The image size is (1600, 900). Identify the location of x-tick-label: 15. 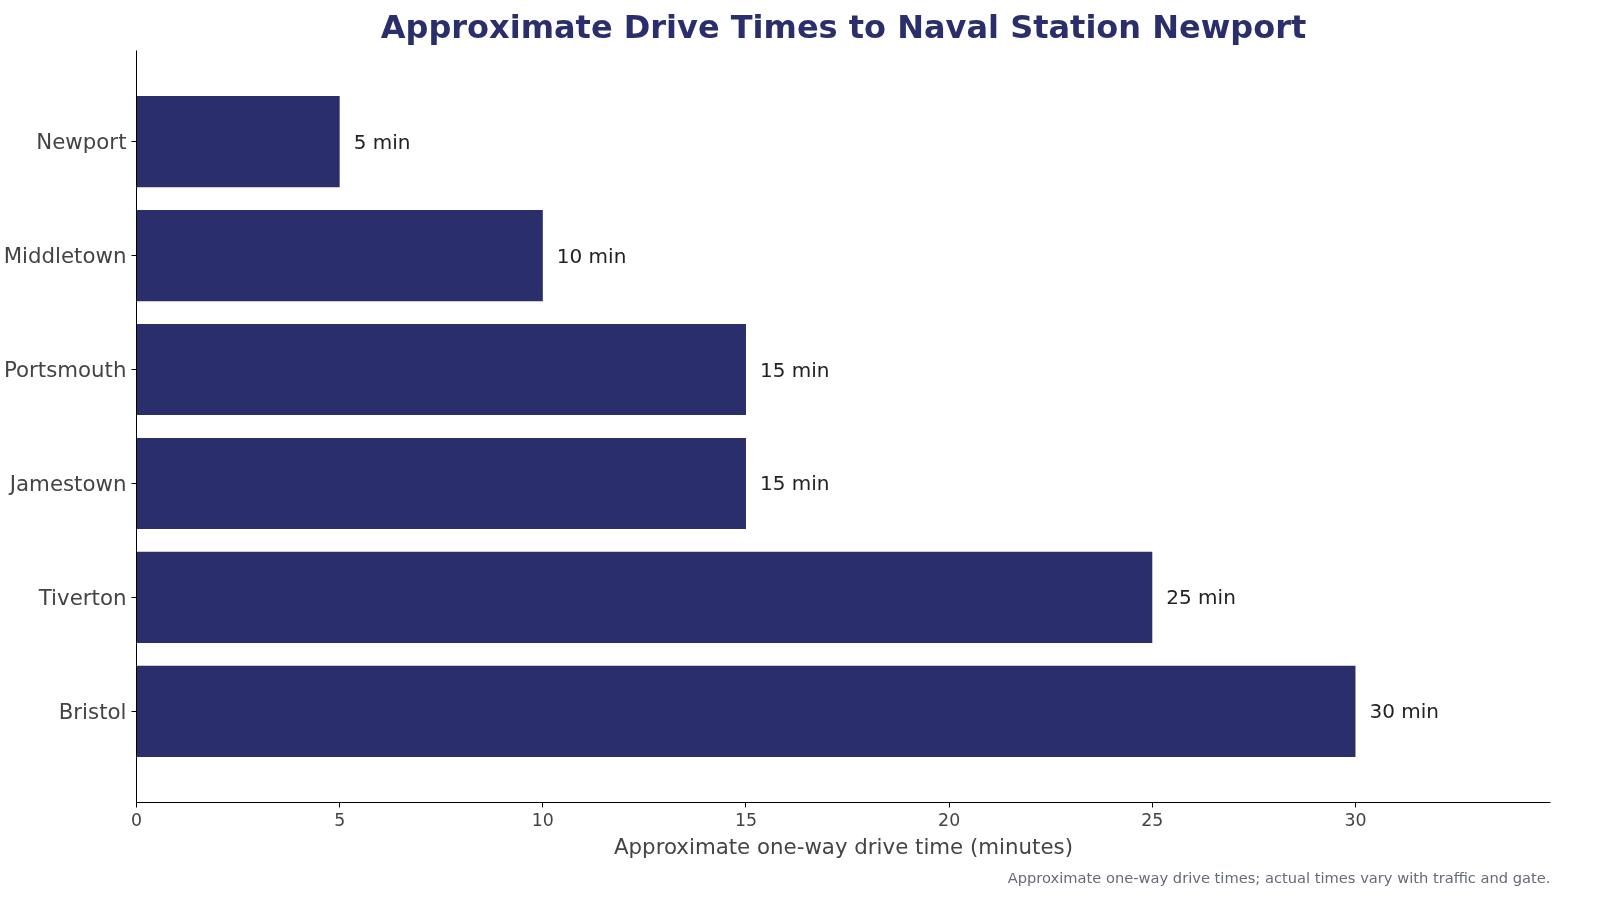
(746, 819).